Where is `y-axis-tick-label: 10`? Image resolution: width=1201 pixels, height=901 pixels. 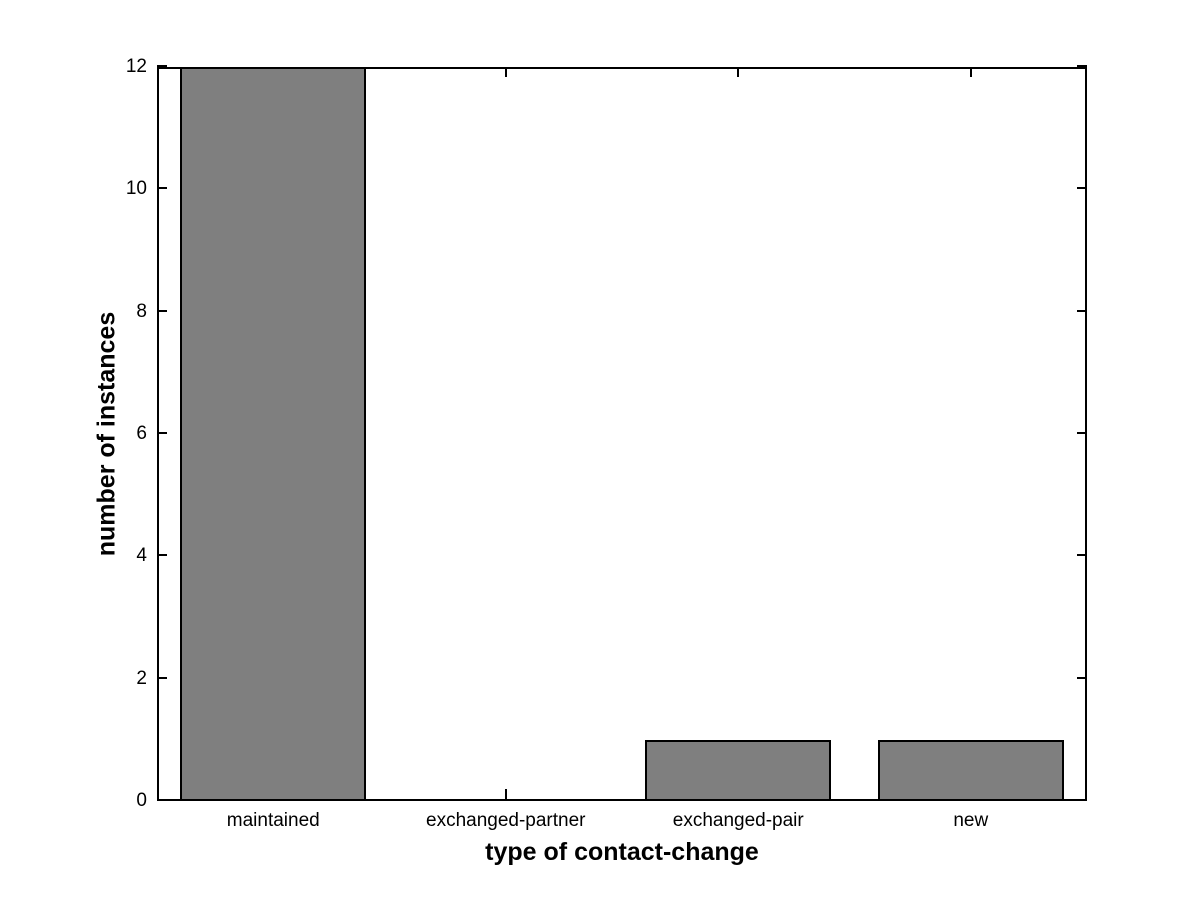
y-axis-tick-label: 10 is located at coordinates (136, 189).